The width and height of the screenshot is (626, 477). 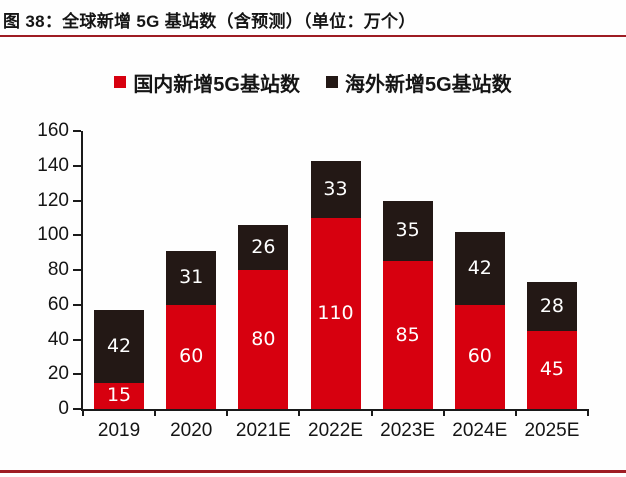 What do you see at coordinates (428, 84) in the screenshot?
I see `legend-label: 海外新增5G基站数` at bounding box center [428, 84].